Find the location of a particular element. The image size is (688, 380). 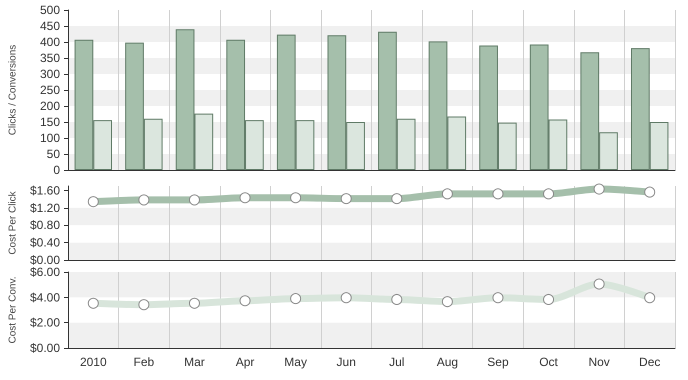

y-tick-label: 0 is located at coordinates (56, 170).